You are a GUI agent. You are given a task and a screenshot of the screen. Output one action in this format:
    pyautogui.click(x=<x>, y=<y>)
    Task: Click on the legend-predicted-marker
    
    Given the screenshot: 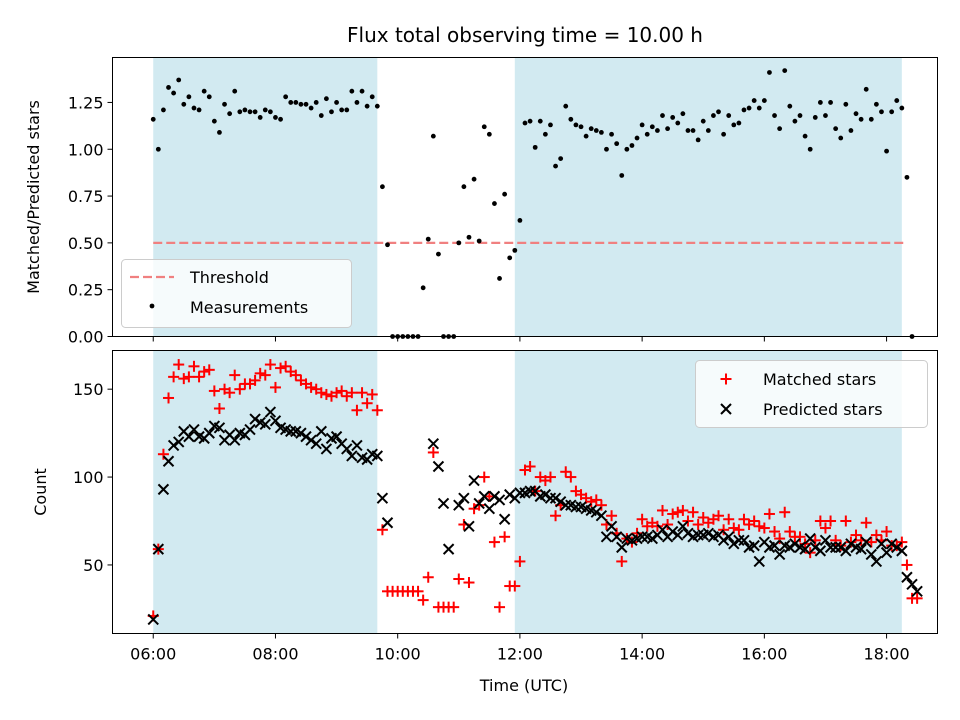 What is the action you would take?
    pyautogui.click(x=726, y=409)
    